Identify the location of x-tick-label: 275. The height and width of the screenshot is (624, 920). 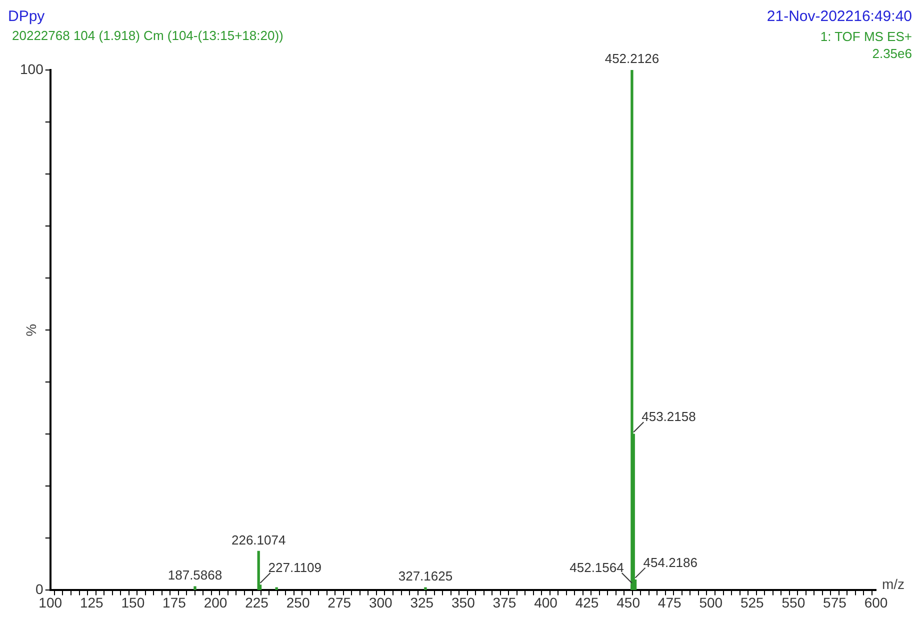
(340, 602).